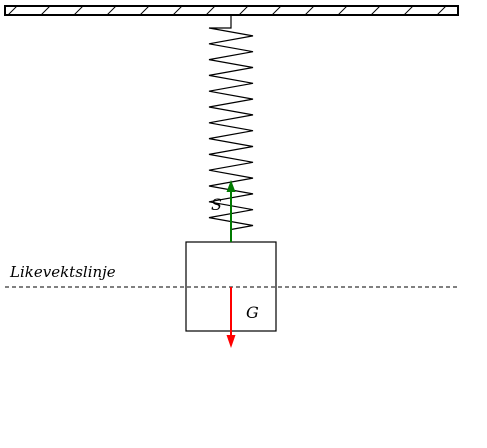 Image resolution: width=487 pixels, height=448 pixels. Describe the element at coordinates (216, 204) in the screenshot. I see `spring-force-label: S` at that location.